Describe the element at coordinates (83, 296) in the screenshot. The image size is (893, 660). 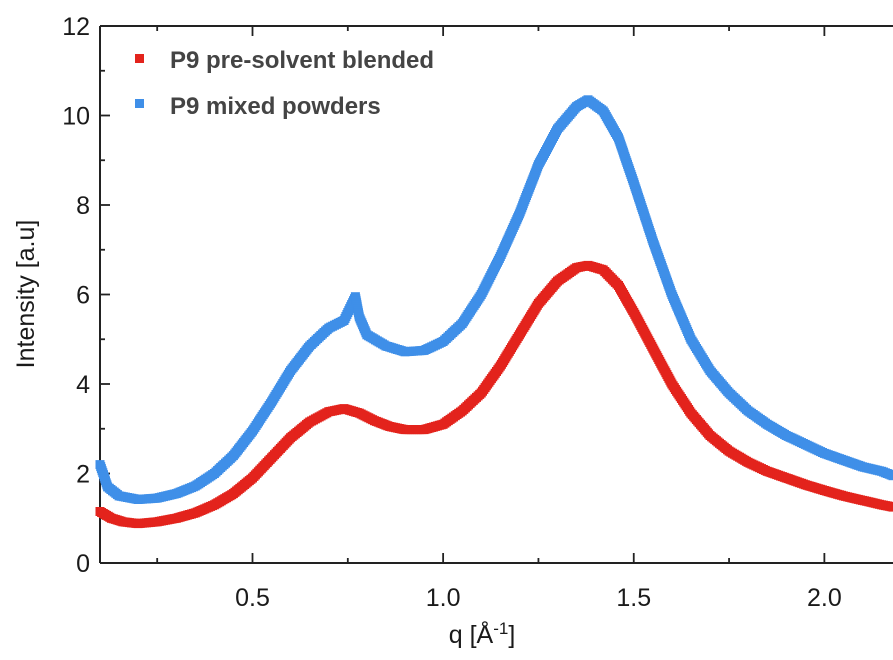
I see `y-tick-label: 6` at that location.